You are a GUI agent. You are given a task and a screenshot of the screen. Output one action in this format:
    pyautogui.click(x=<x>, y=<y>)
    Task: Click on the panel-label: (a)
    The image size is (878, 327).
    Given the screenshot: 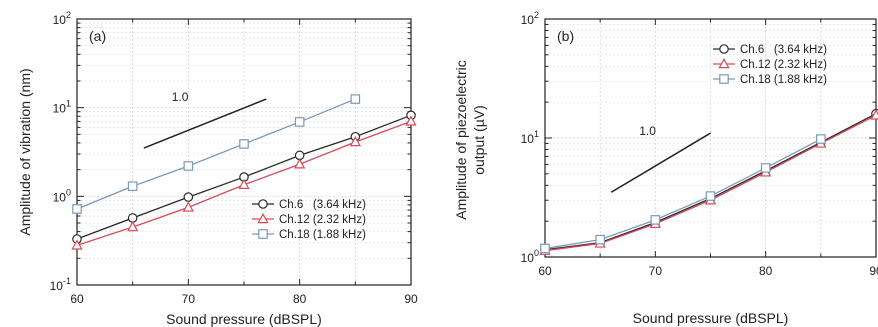 What is the action you would take?
    pyautogui.click(x=97, y=36)
    